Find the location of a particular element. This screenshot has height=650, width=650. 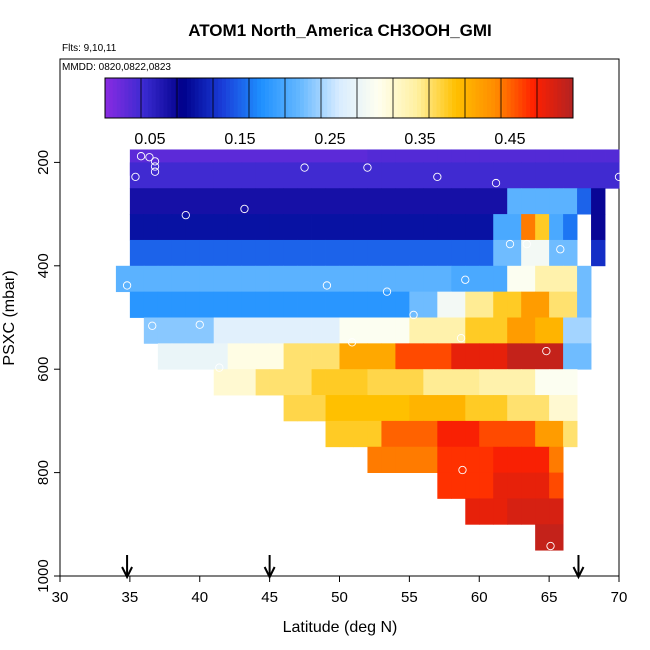

y-tick-label: 800 is located at coordinates (43, 472).